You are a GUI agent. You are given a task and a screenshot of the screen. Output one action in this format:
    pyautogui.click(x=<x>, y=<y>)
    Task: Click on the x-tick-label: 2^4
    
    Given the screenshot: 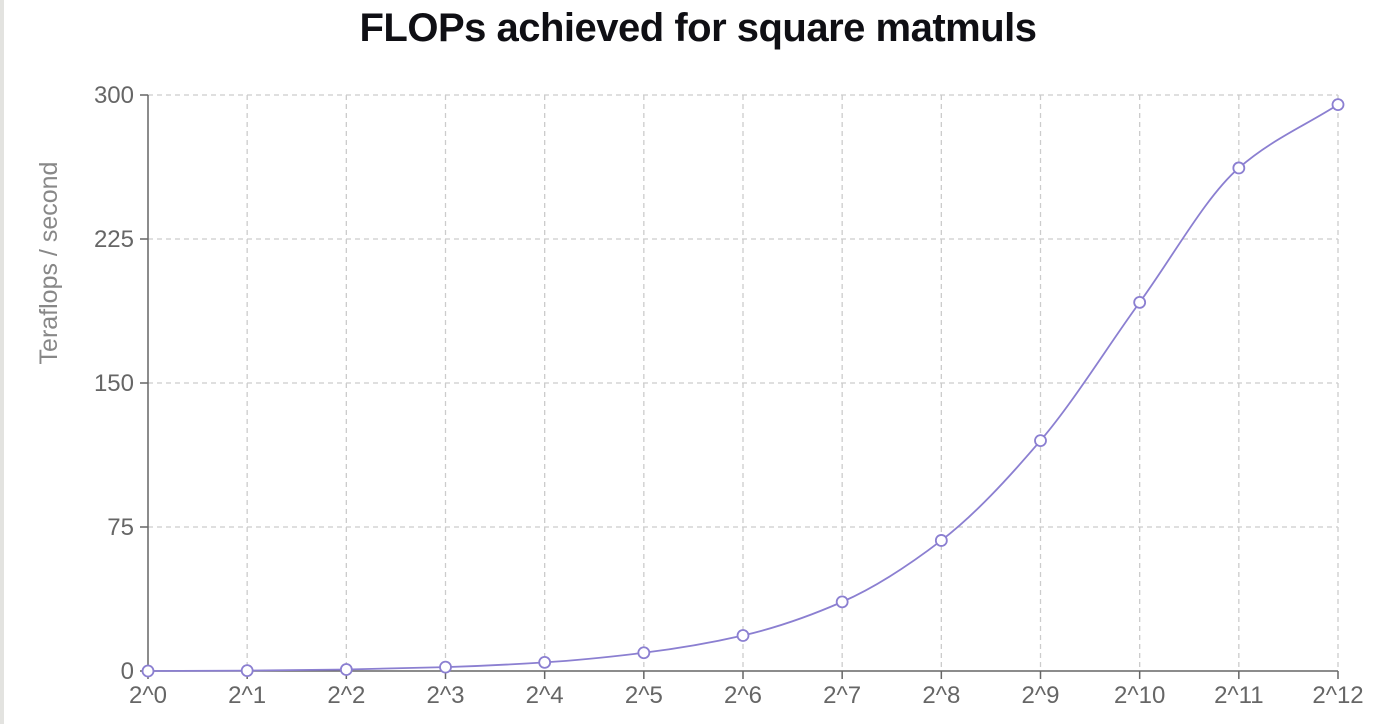 What is the action you would take?
    pyautogui.click(x=545, y=695)
    